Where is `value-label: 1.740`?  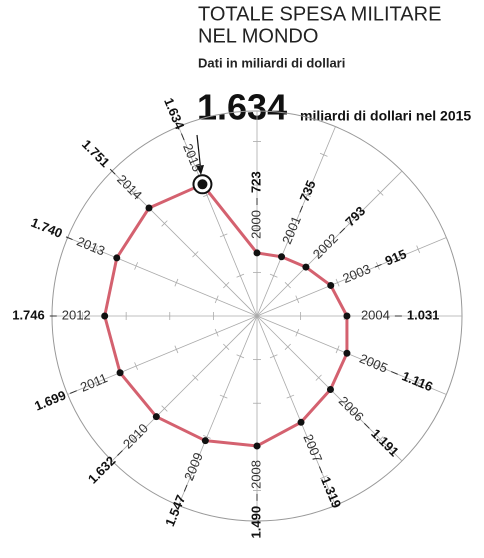 value-label: 1.740 is located at coordinates (47, 228).